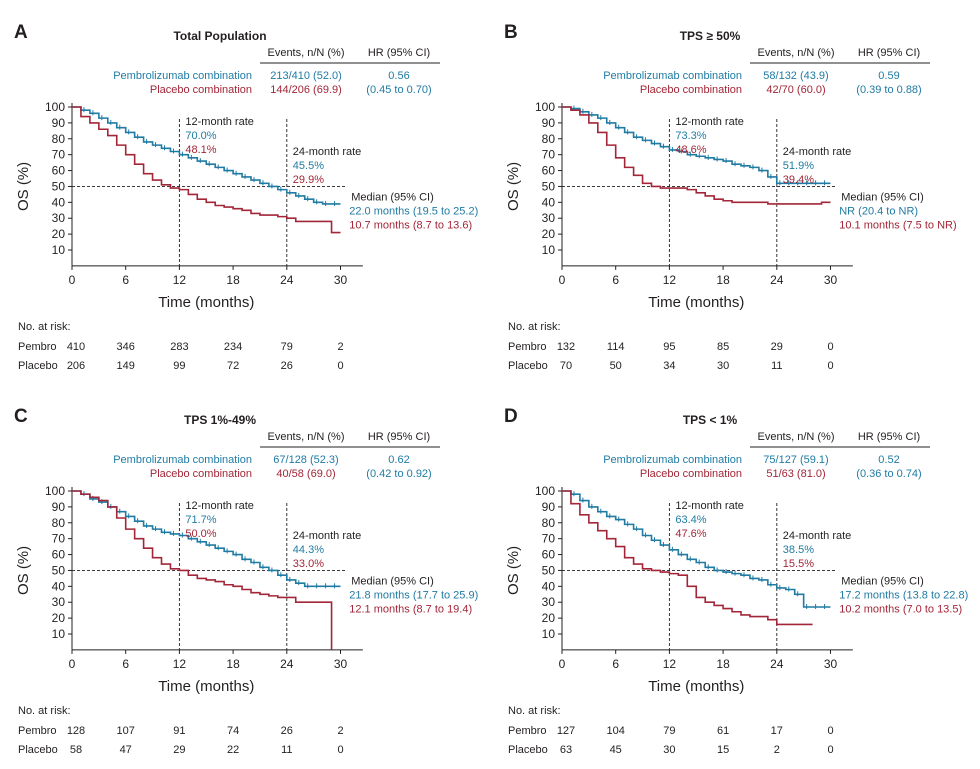 Image resolution: width=980 pixels, height=769 pixels. What do you see at coordinates (566, 366) in the screenshot?
I see `at-risk-placebo-value: 70` at bounding box center [566, 366].